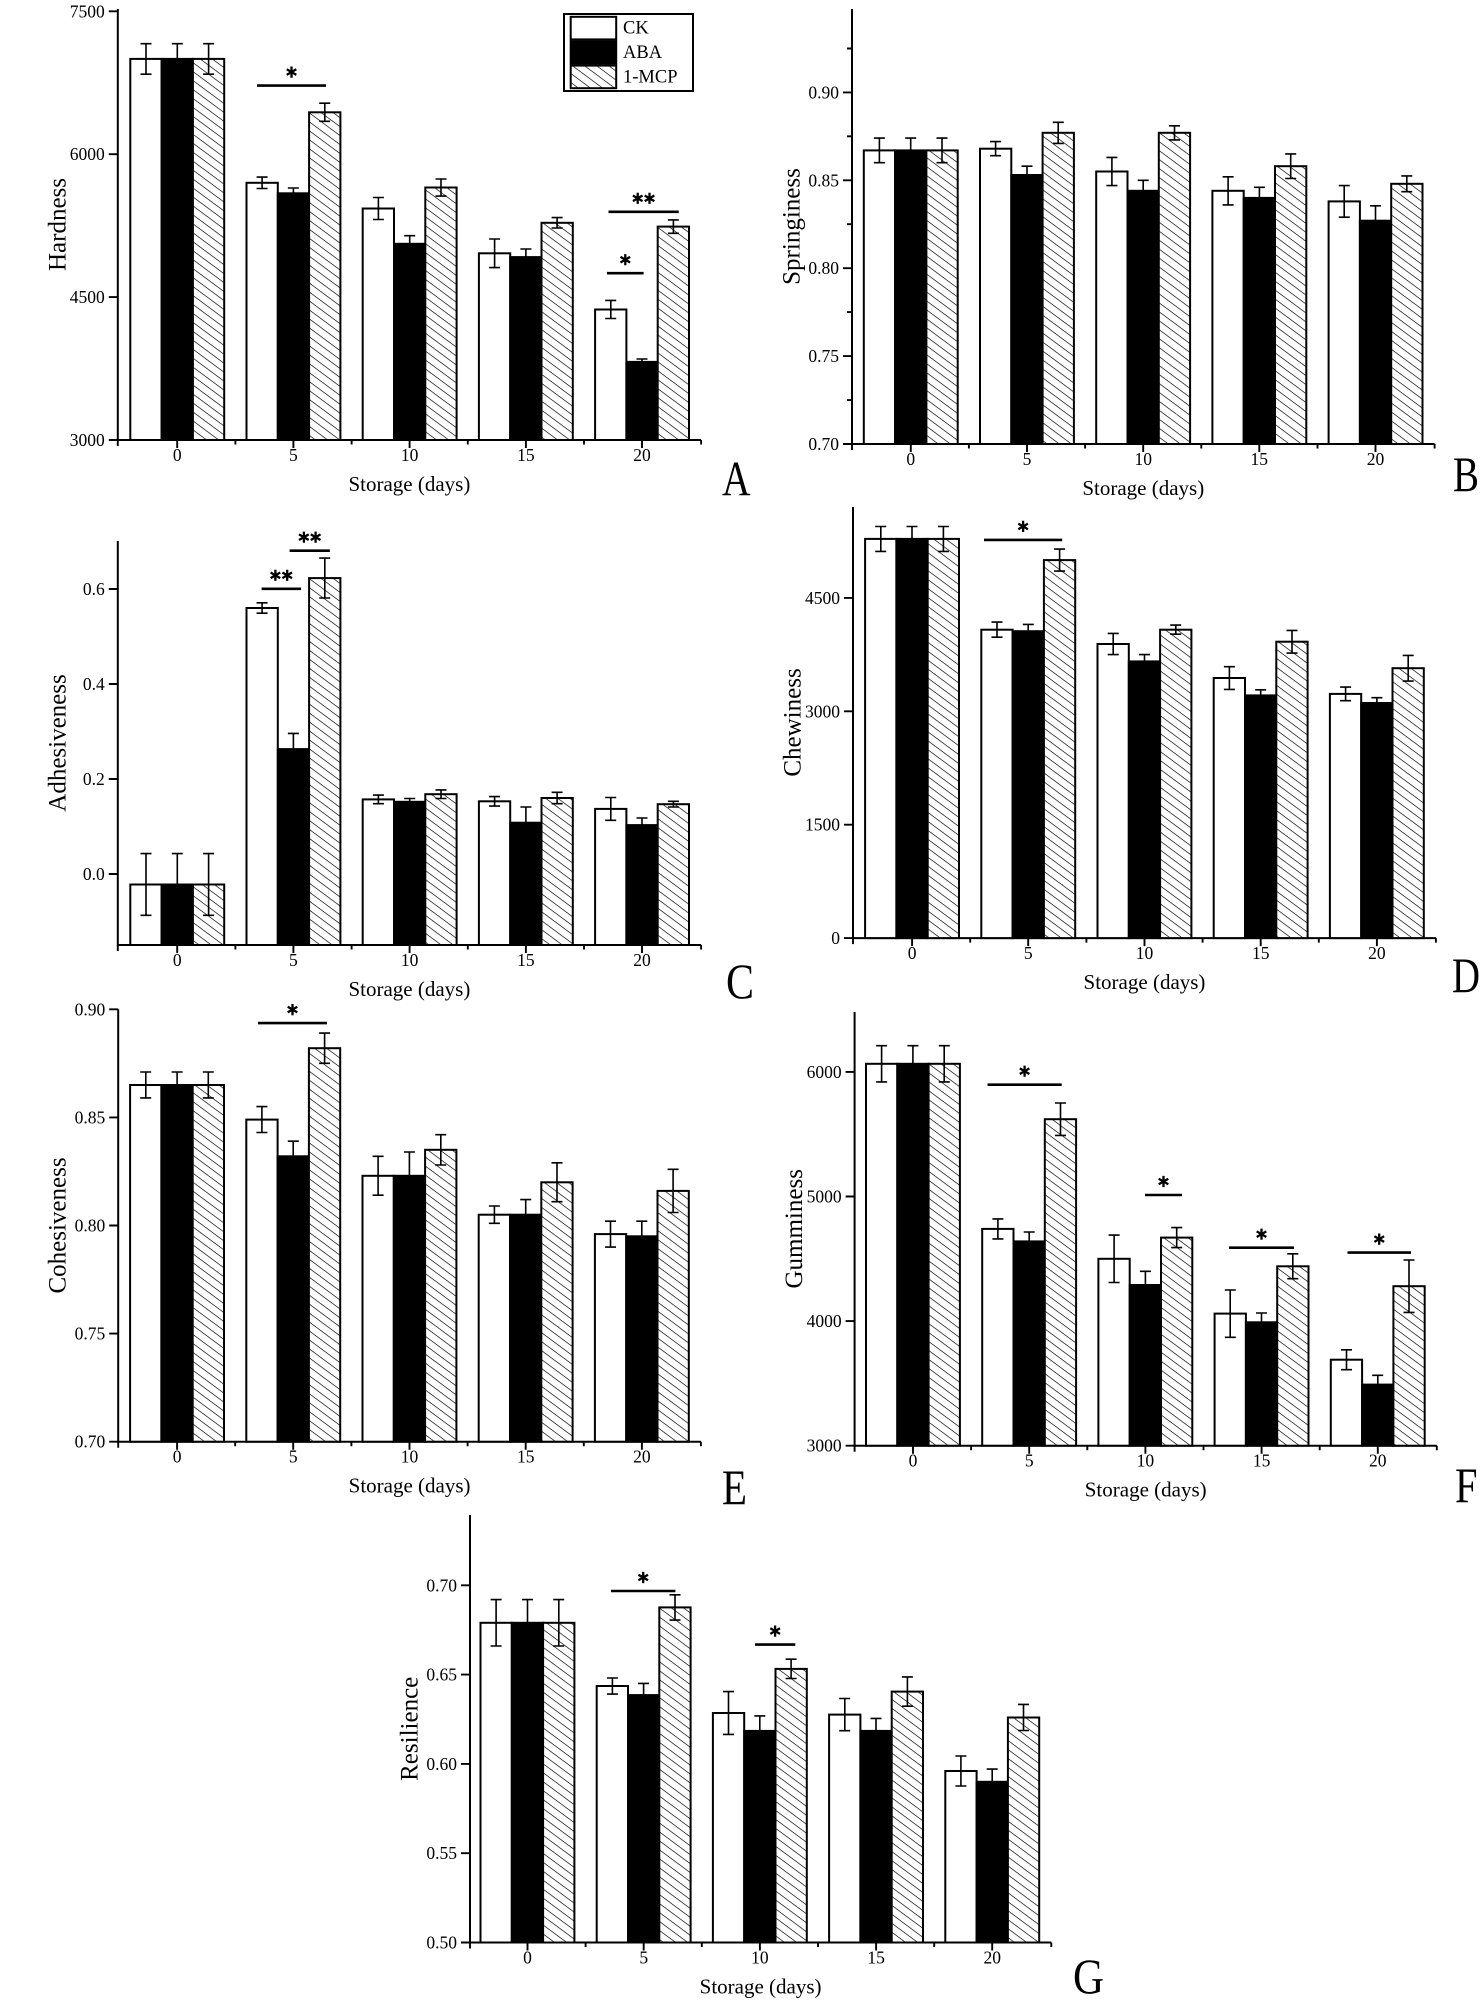 The height and width of the screenshot is (2000, 1483). What do you see at coordinates (87, 11) in the screenshot?
I see `svg-text: 7500` at bounding box center [87, 11].